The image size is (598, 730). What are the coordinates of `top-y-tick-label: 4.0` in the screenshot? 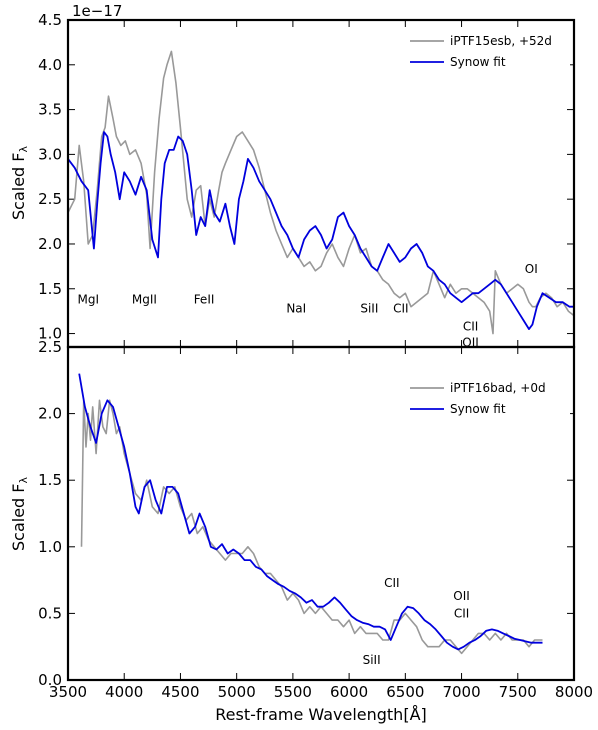 It's located at (50, 65).